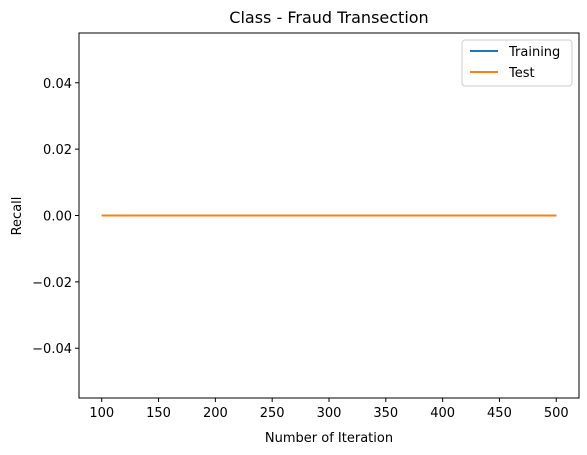 Image resolution: width=587 pixels, height=455 pixels. What do you see at coordinates (442, 413) in the screenshot?
I see `x-tick-label: 400` at bounding box center [442, 413].